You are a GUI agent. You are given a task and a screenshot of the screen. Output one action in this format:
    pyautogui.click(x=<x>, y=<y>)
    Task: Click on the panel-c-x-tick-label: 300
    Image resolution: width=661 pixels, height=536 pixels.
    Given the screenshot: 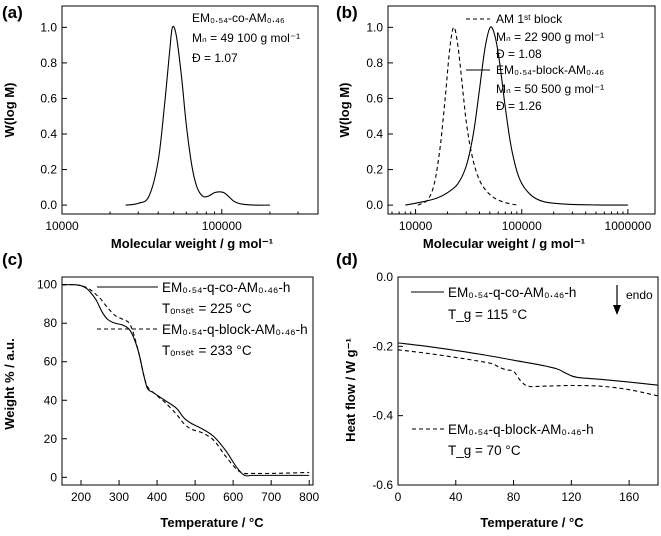 What is the action you would take?
    pyautogui.click(x=119, y=497)
    